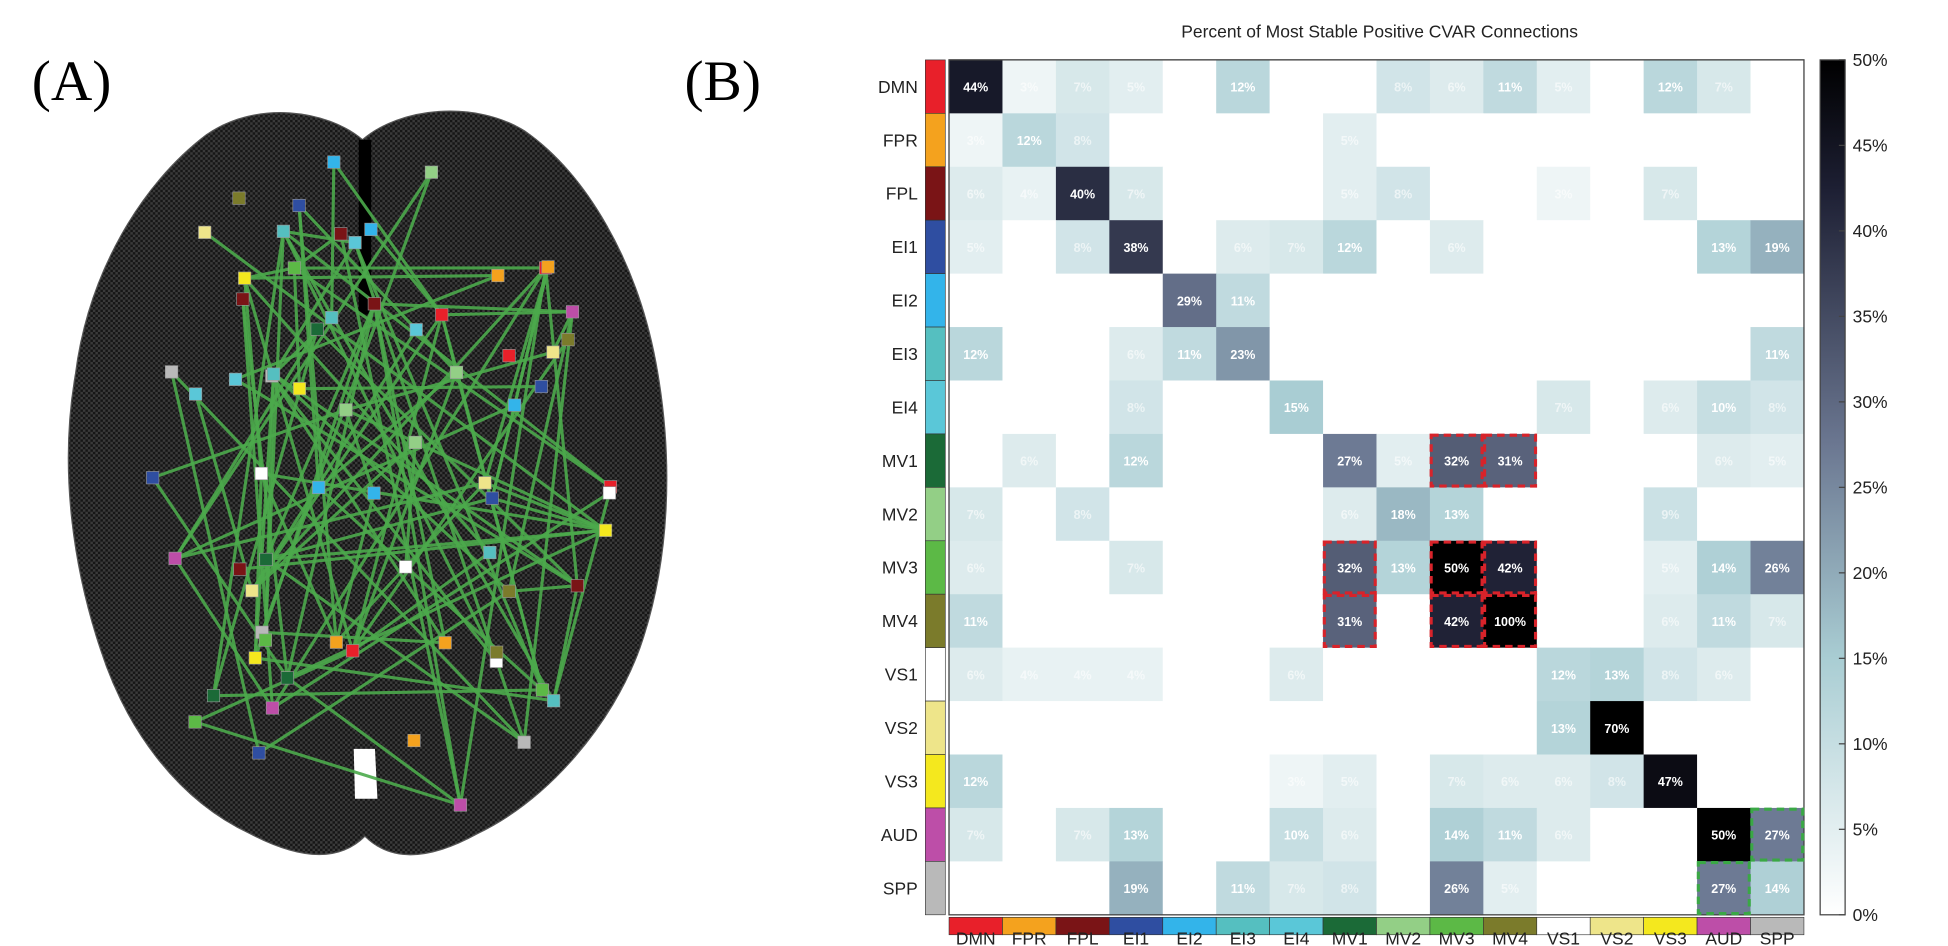  Describe the element at coordinates (900, 568) in the screenshot. I see `row-label: MV3` at that location.